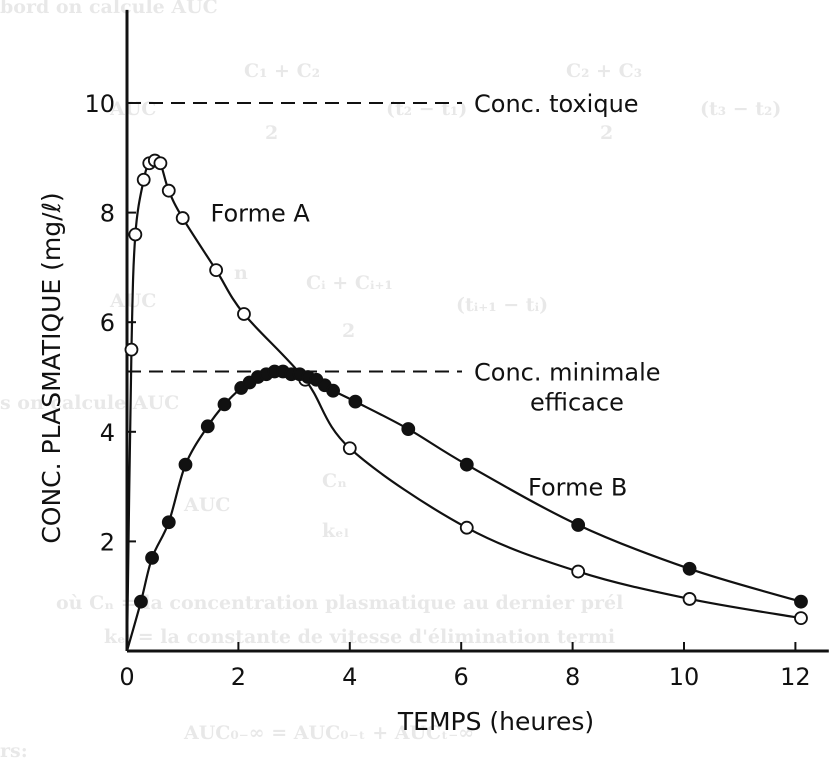  What do you see at coordinates (107, 433) in the screenshot?
I see `y-tick-label: 4` at bounding box center [107, 433].